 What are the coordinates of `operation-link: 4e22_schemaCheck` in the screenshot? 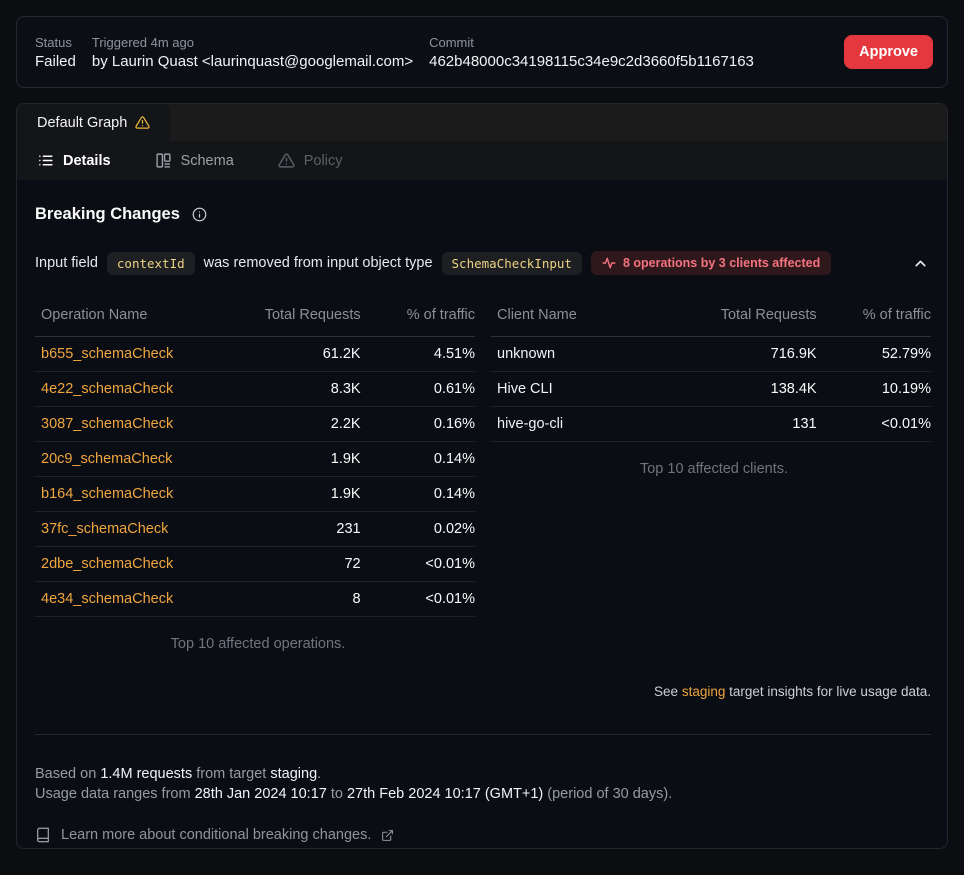 It's located at (107, 389).